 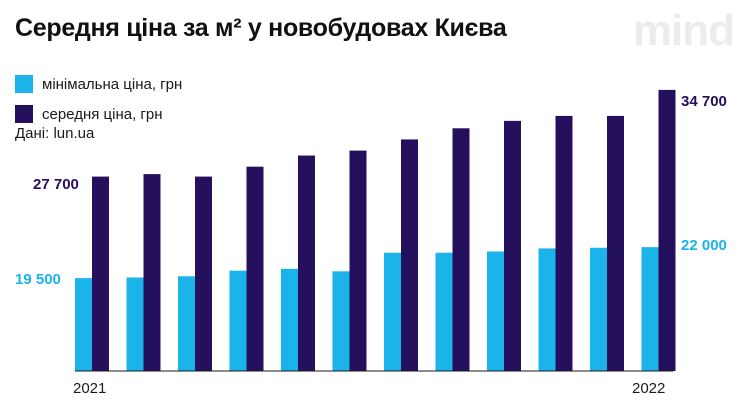 I want to click on legend: мінімальна ціна, грн середня ціна, грн, so click(x=98, y=102).